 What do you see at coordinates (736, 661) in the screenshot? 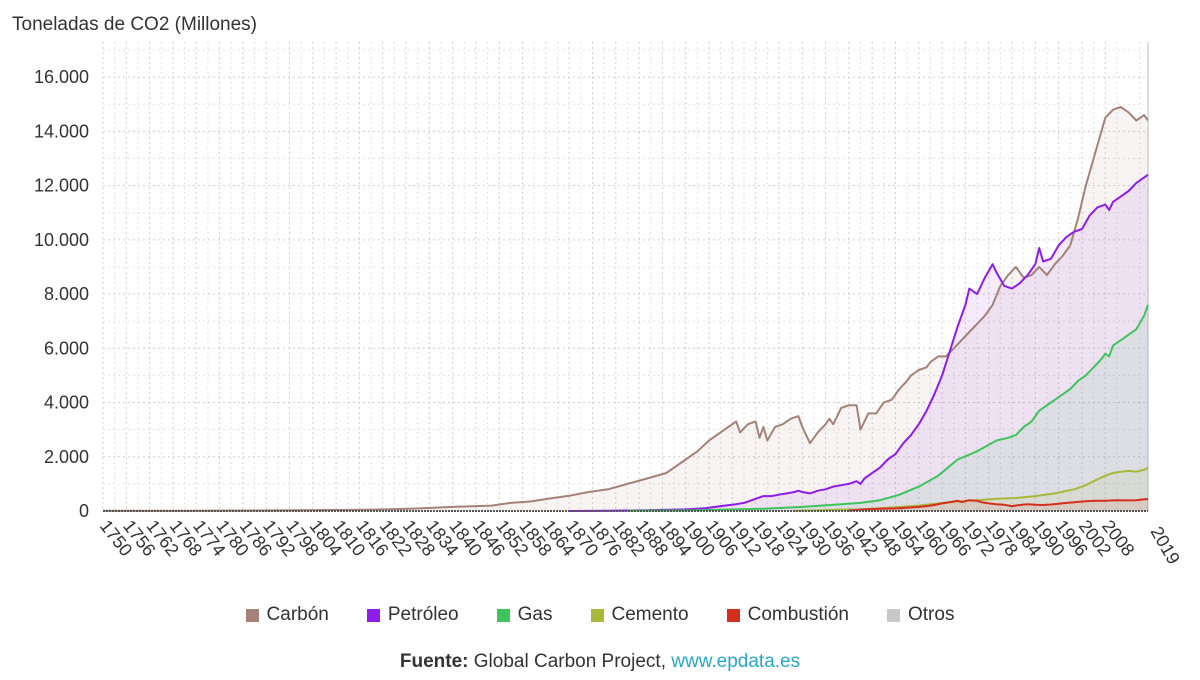
I see `source-link: www.epdata.es` at bounding box center [736, 661].